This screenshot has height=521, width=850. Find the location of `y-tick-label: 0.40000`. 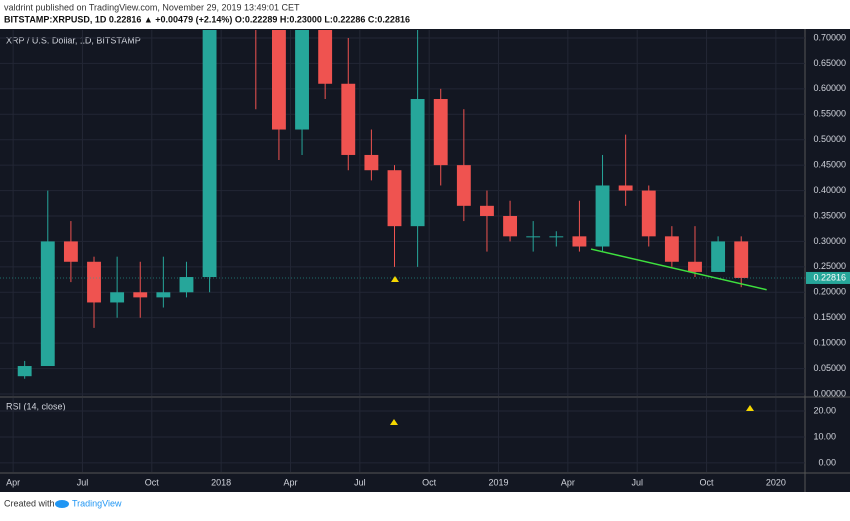

y-tick-label: 0.40000 is located at coordinates (829, 190).